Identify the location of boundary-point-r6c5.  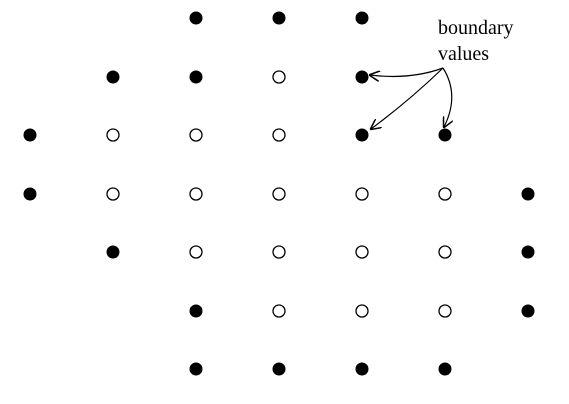
(445, 369).